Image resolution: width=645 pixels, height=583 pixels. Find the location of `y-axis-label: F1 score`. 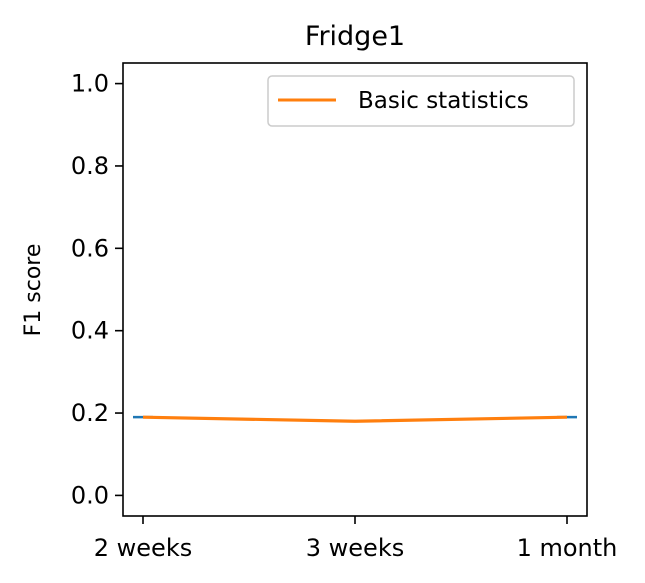

y-axis-label: F1 score is located at coordinates (33, 290).